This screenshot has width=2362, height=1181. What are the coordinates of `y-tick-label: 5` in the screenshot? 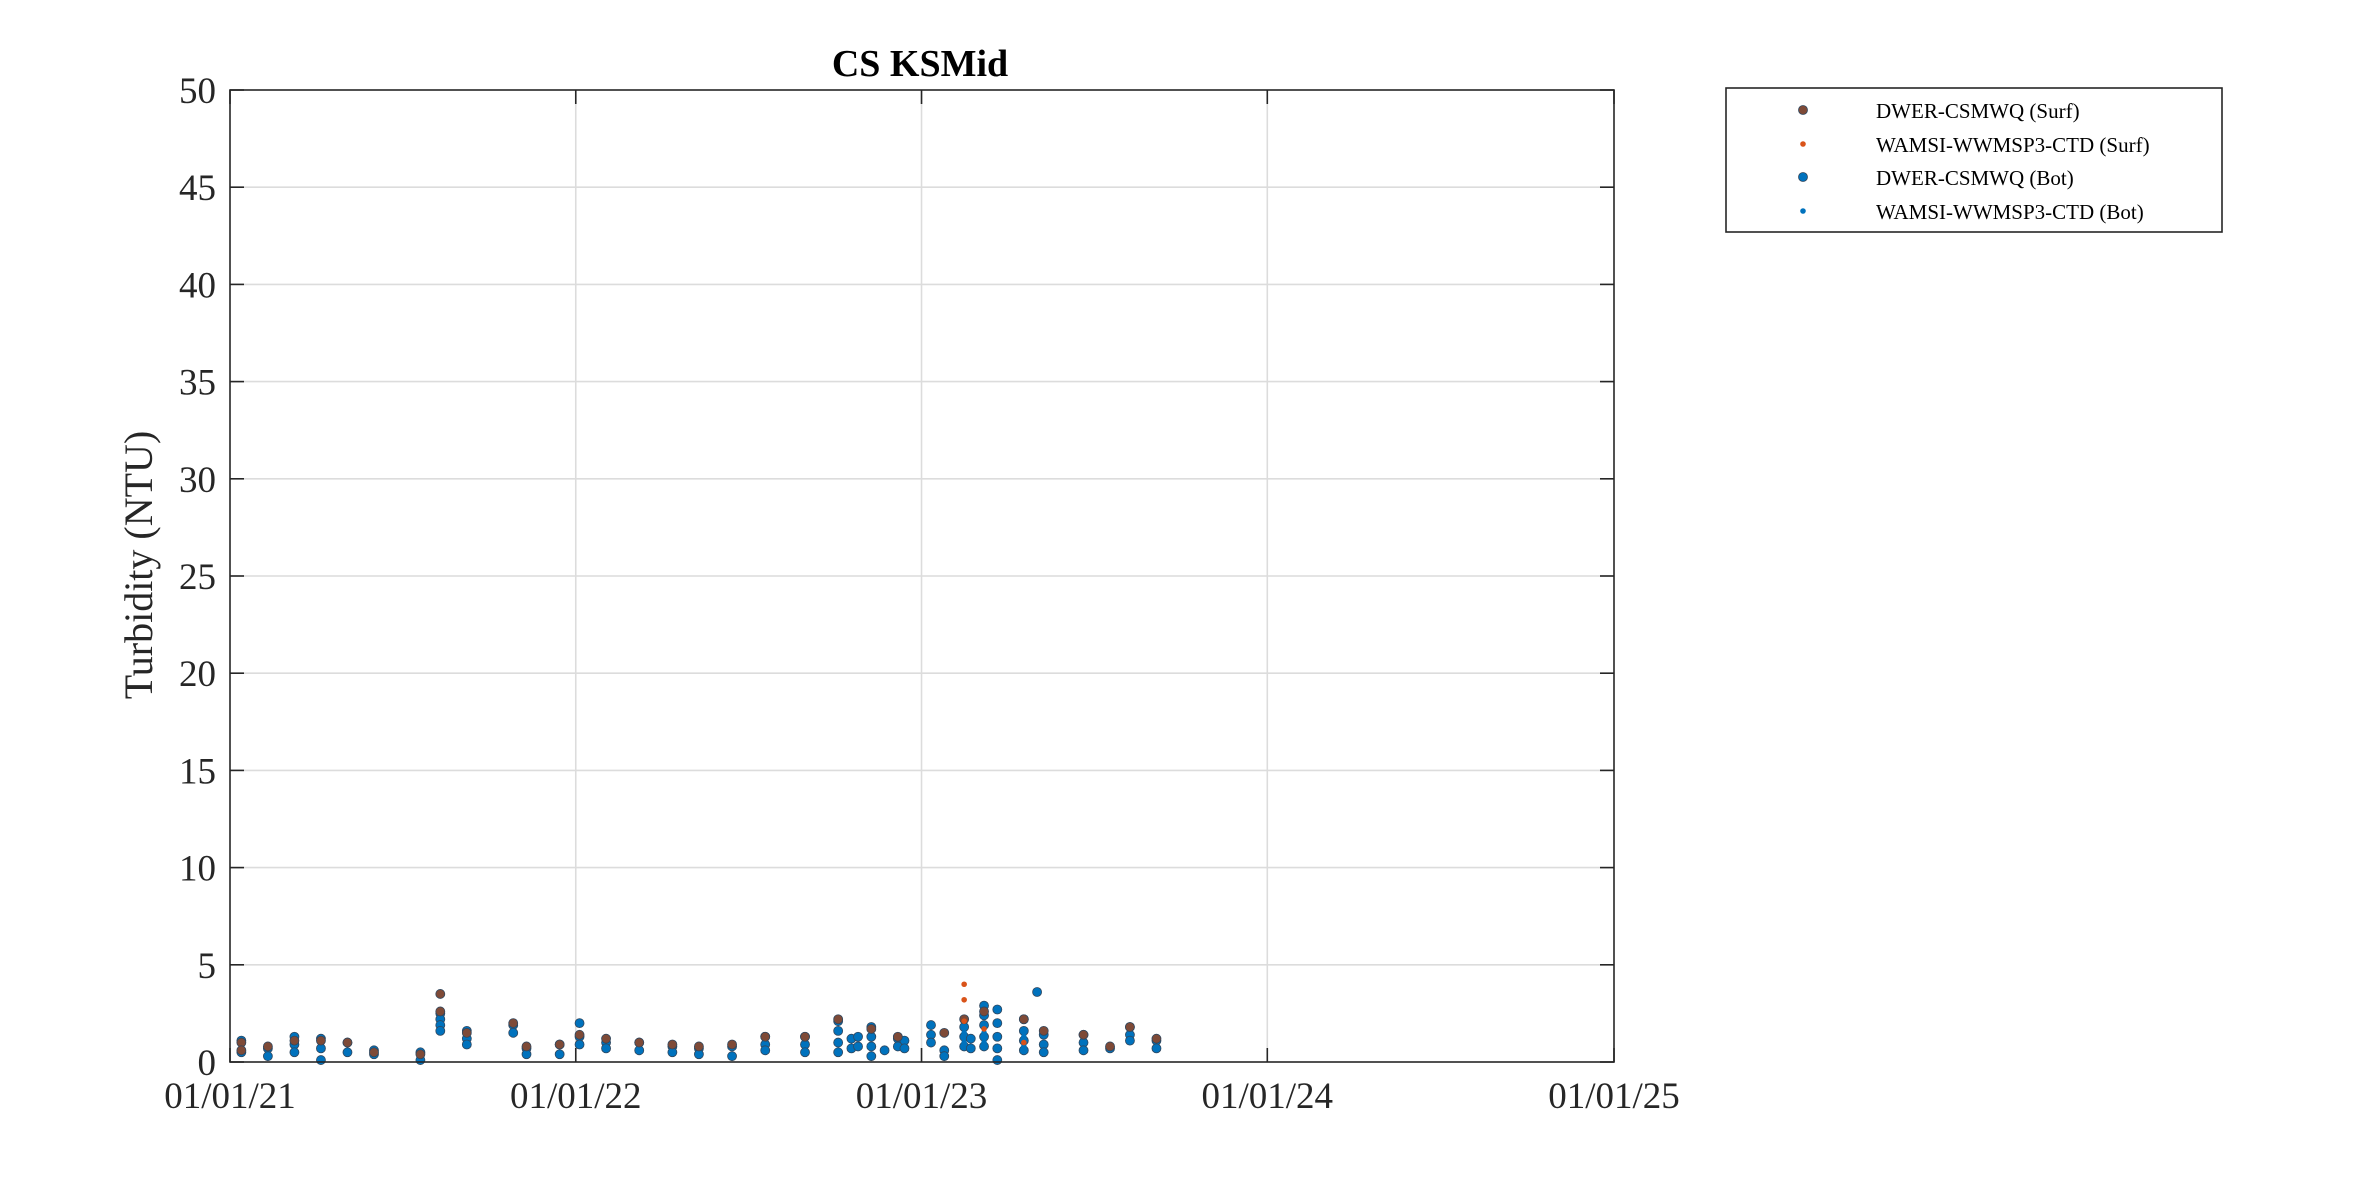 It's located at (207, 966).